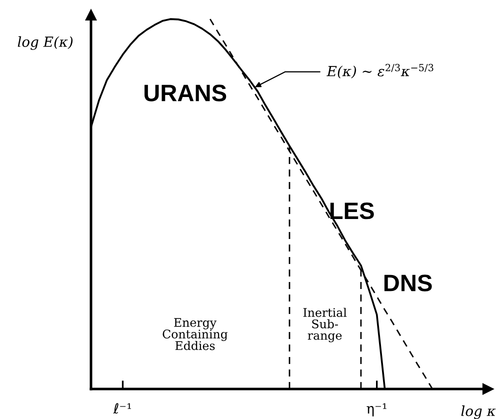  Describe the element at coordinates (45, 43) in the screenshot. I see `y-axis-title: log E(κ)` at that location.